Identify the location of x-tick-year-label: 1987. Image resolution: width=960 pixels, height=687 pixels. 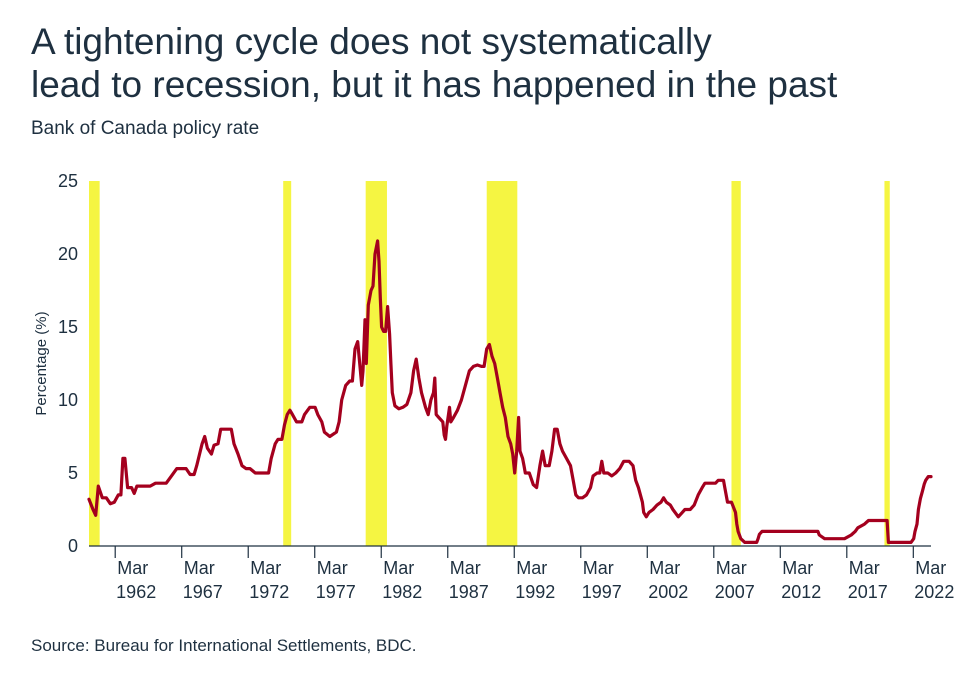
(469, 592).